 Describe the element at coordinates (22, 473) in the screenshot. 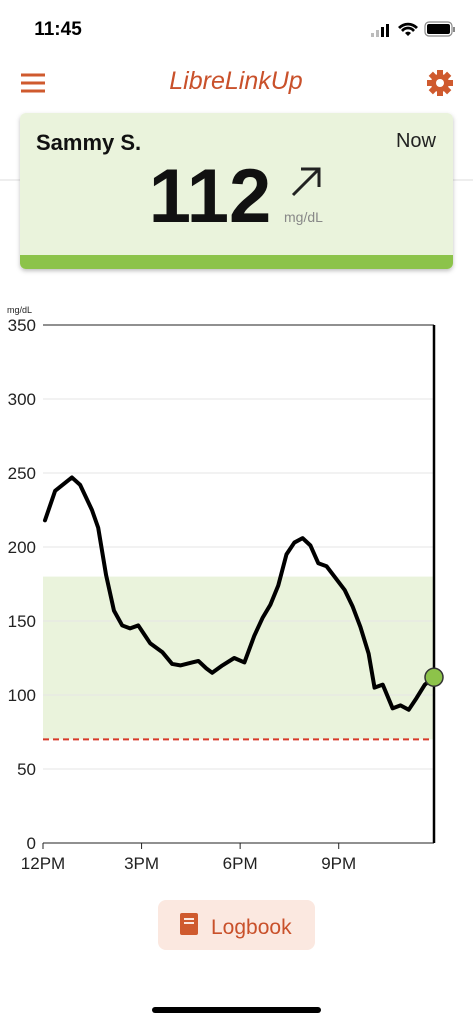

I see `y-tick-label: 250` at that location.